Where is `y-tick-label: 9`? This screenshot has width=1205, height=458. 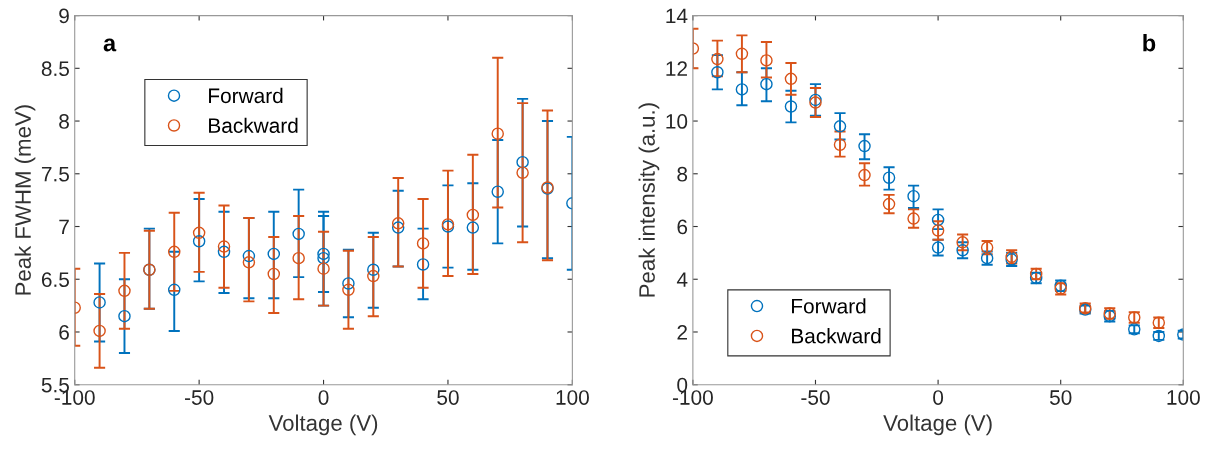 y-tick-label: 9 is located at coordinates (64, 16).